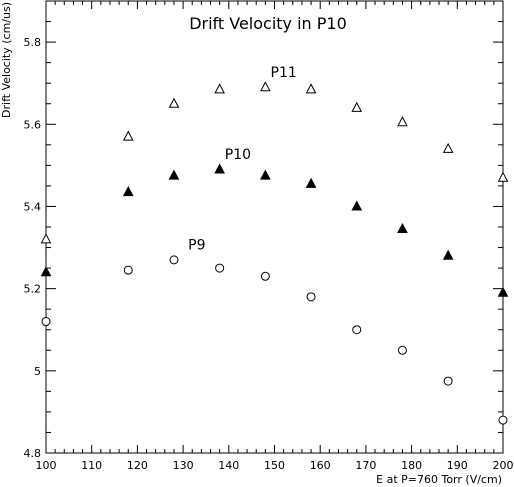 This screenshot has height=487, width=514. Describe the element at coordinates (33, 42) in the screenshot. I see `y-tick-label: 5.8` at that location.